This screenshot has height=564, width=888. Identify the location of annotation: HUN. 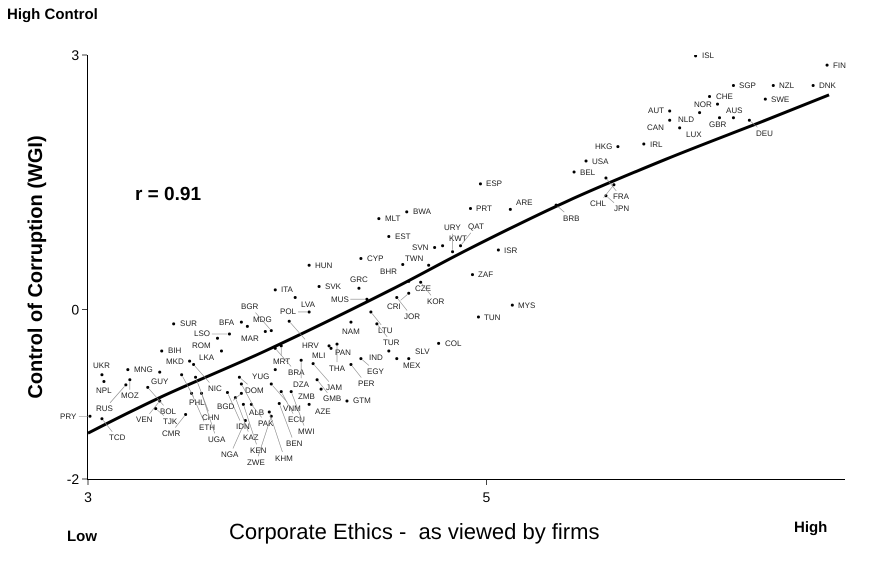
(324, 265).